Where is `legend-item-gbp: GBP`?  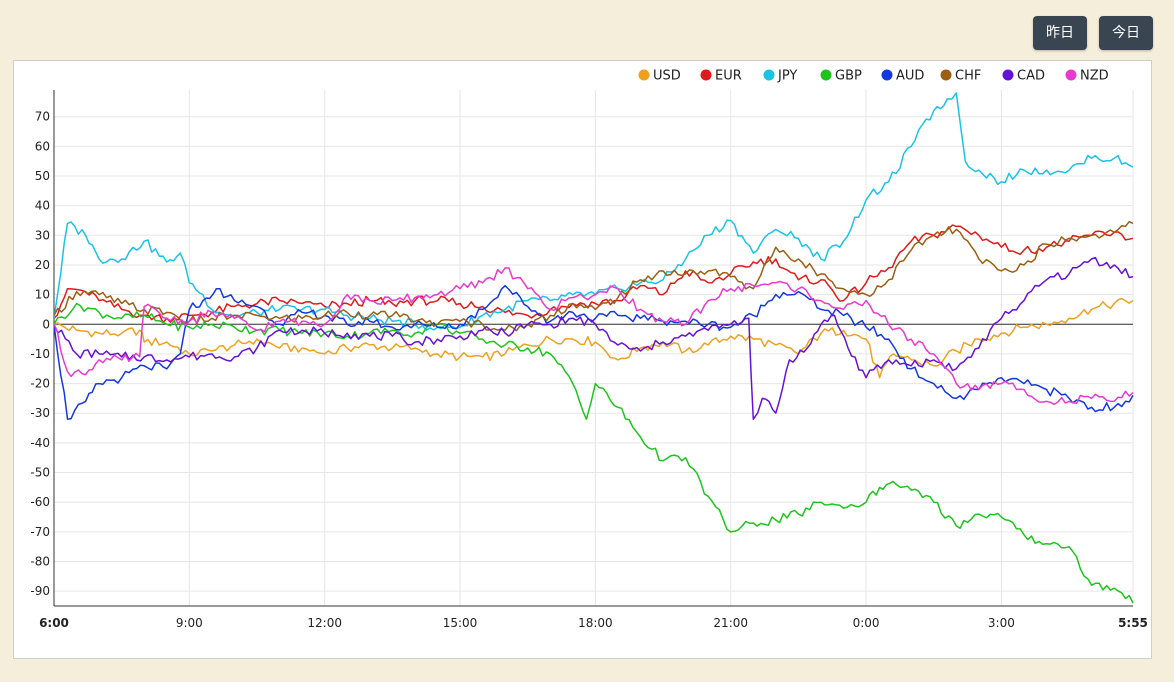 legend-item-gbp: GBP is located at coordinates (841, 76).